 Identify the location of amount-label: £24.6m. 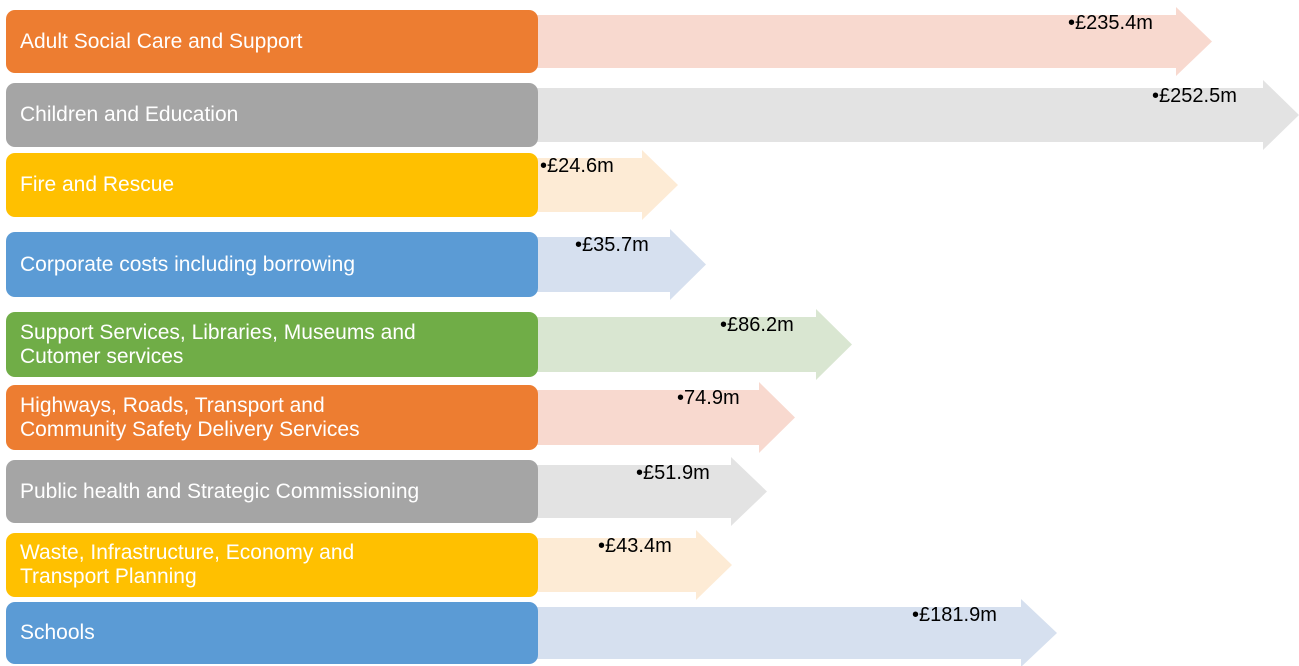
(577, 166).